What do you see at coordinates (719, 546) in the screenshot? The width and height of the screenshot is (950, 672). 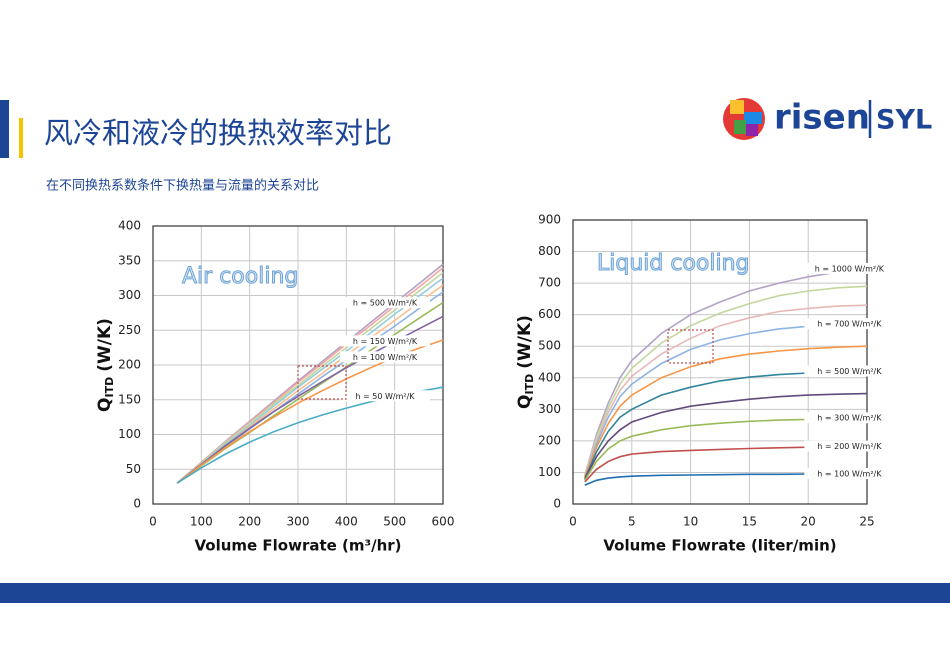 I see `x-axis-label: Volume Flowrate (liter/min)` at bounding box center [719, 546].